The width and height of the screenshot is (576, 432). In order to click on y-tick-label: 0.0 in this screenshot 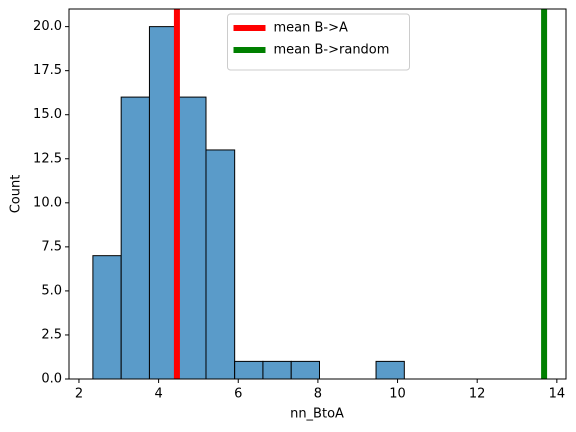, I will do `click(51, 379)`.